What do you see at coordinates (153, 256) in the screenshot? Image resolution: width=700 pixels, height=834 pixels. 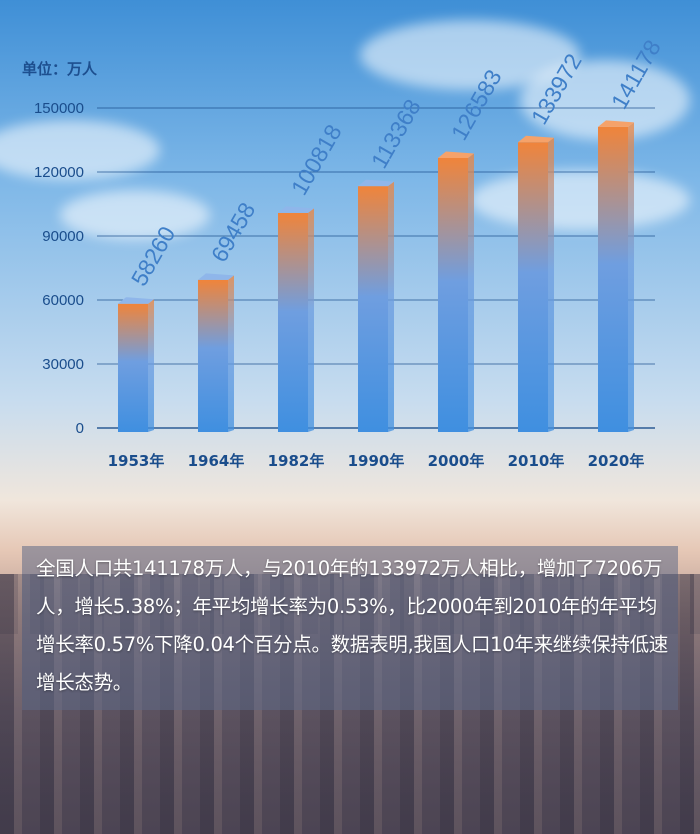 I see `value-label: 58260` at bounding box center [153, 256].